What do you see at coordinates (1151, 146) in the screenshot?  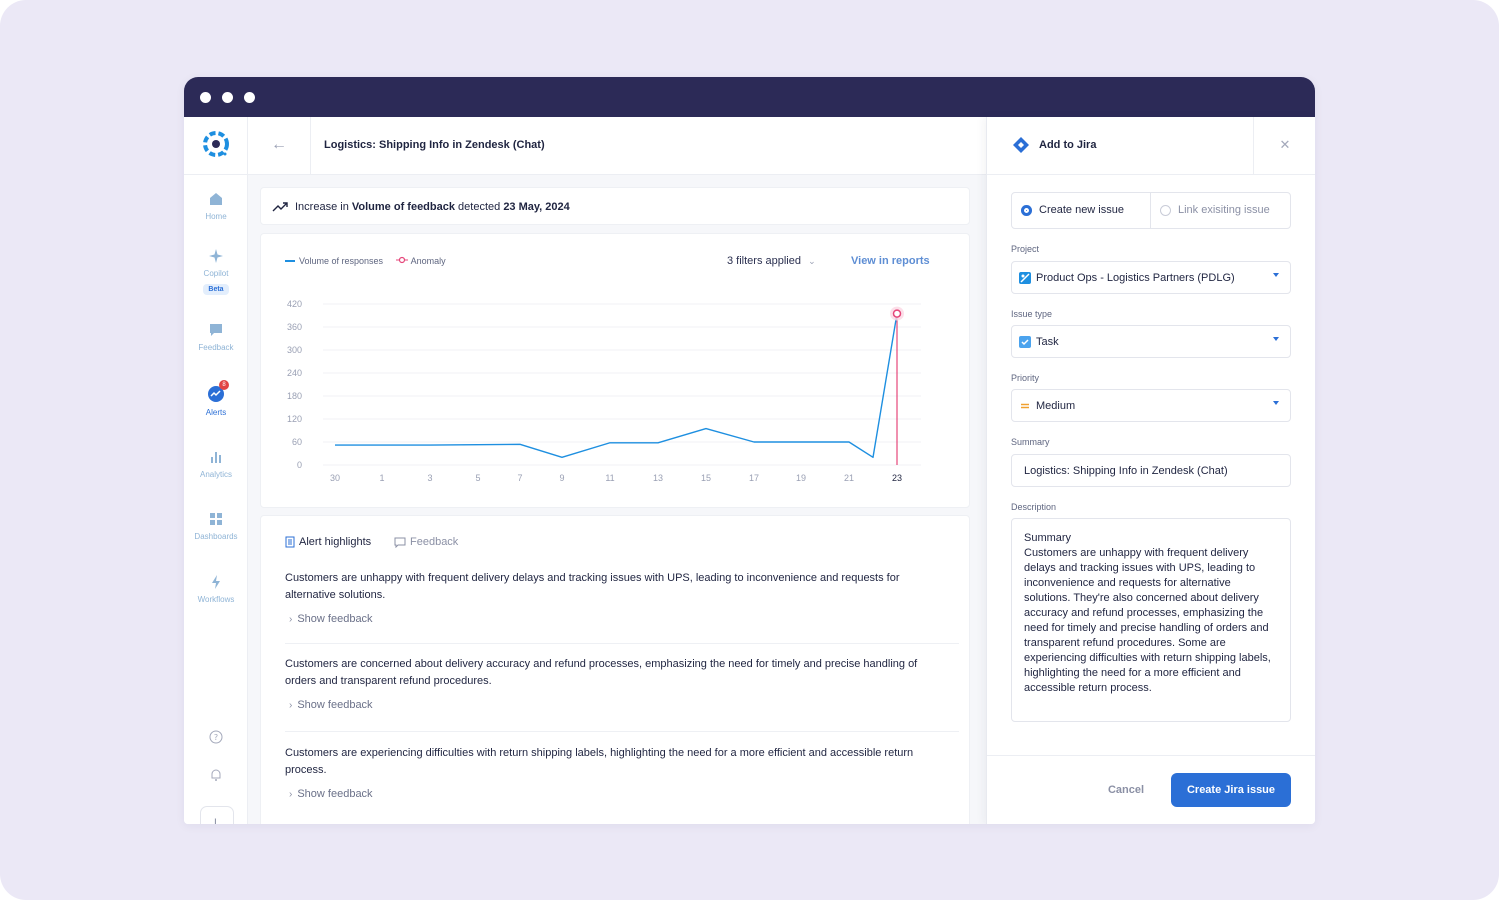 I see `jira-header: Add to Jira ✕` at bounding box center [1151, 146].